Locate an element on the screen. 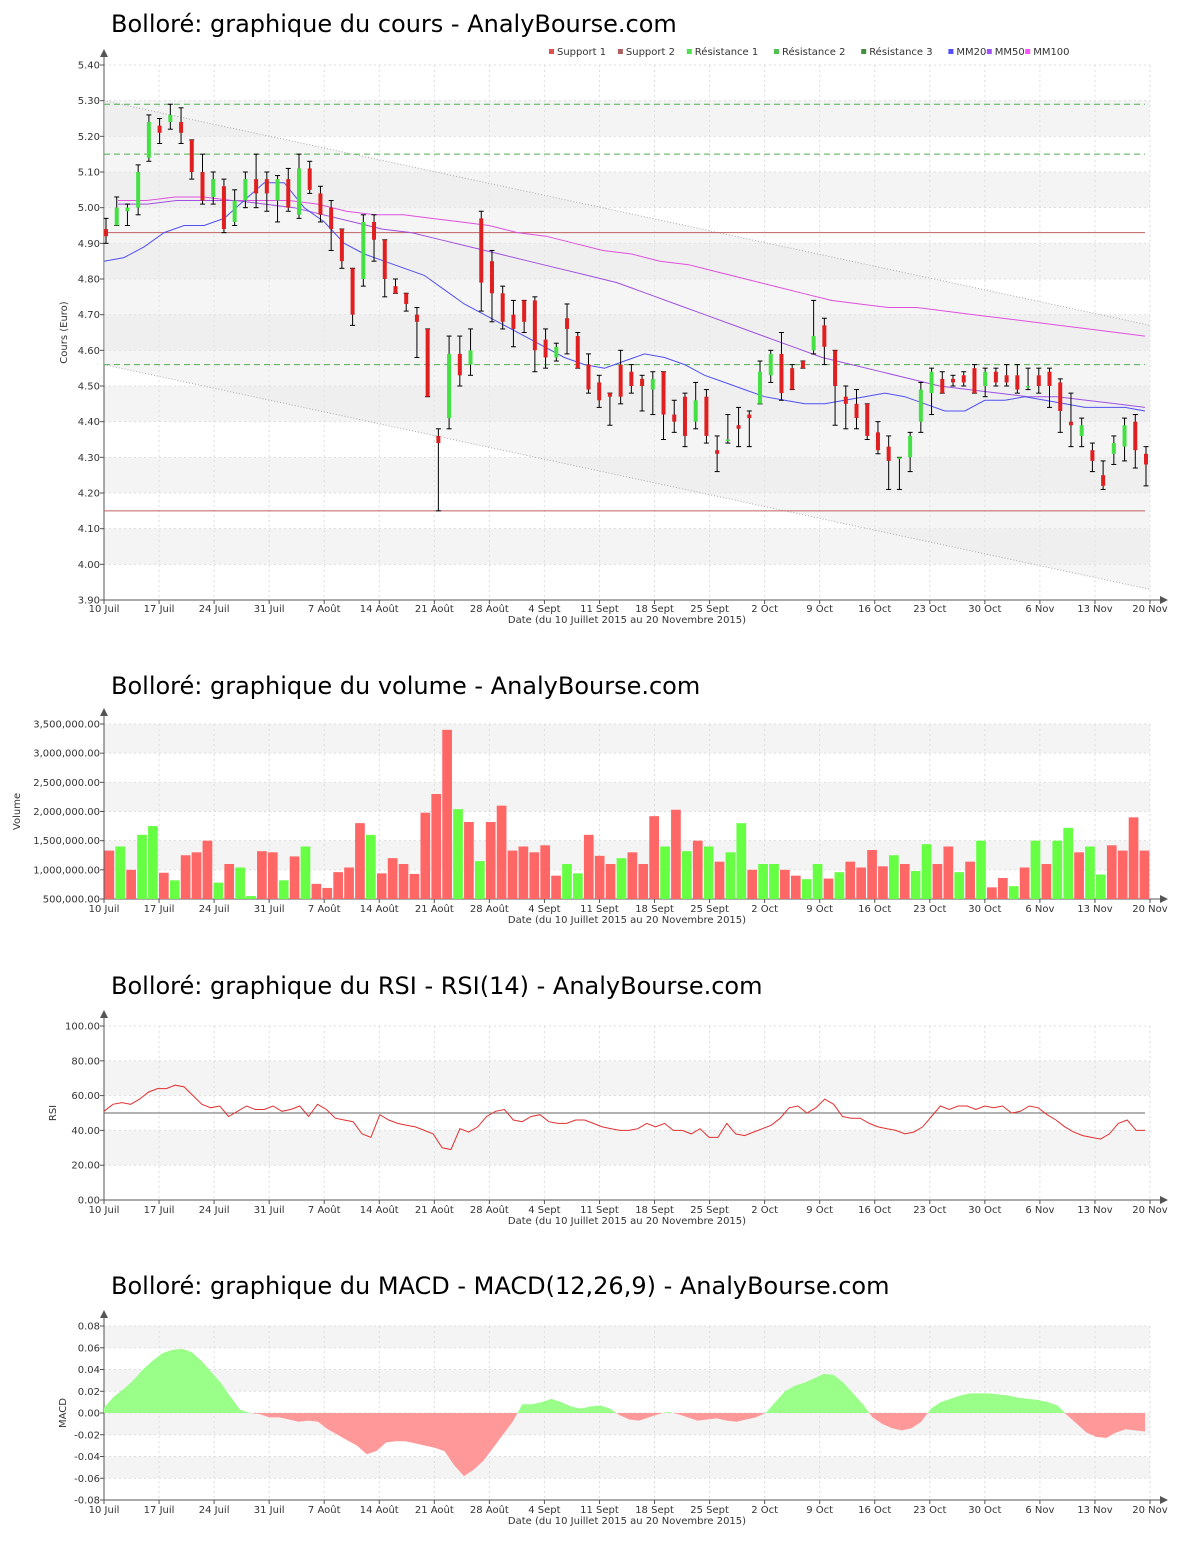 This screenshot has width=1200, height=1550. y-tick-label: 4.00 is located at coordinates (89, 565).